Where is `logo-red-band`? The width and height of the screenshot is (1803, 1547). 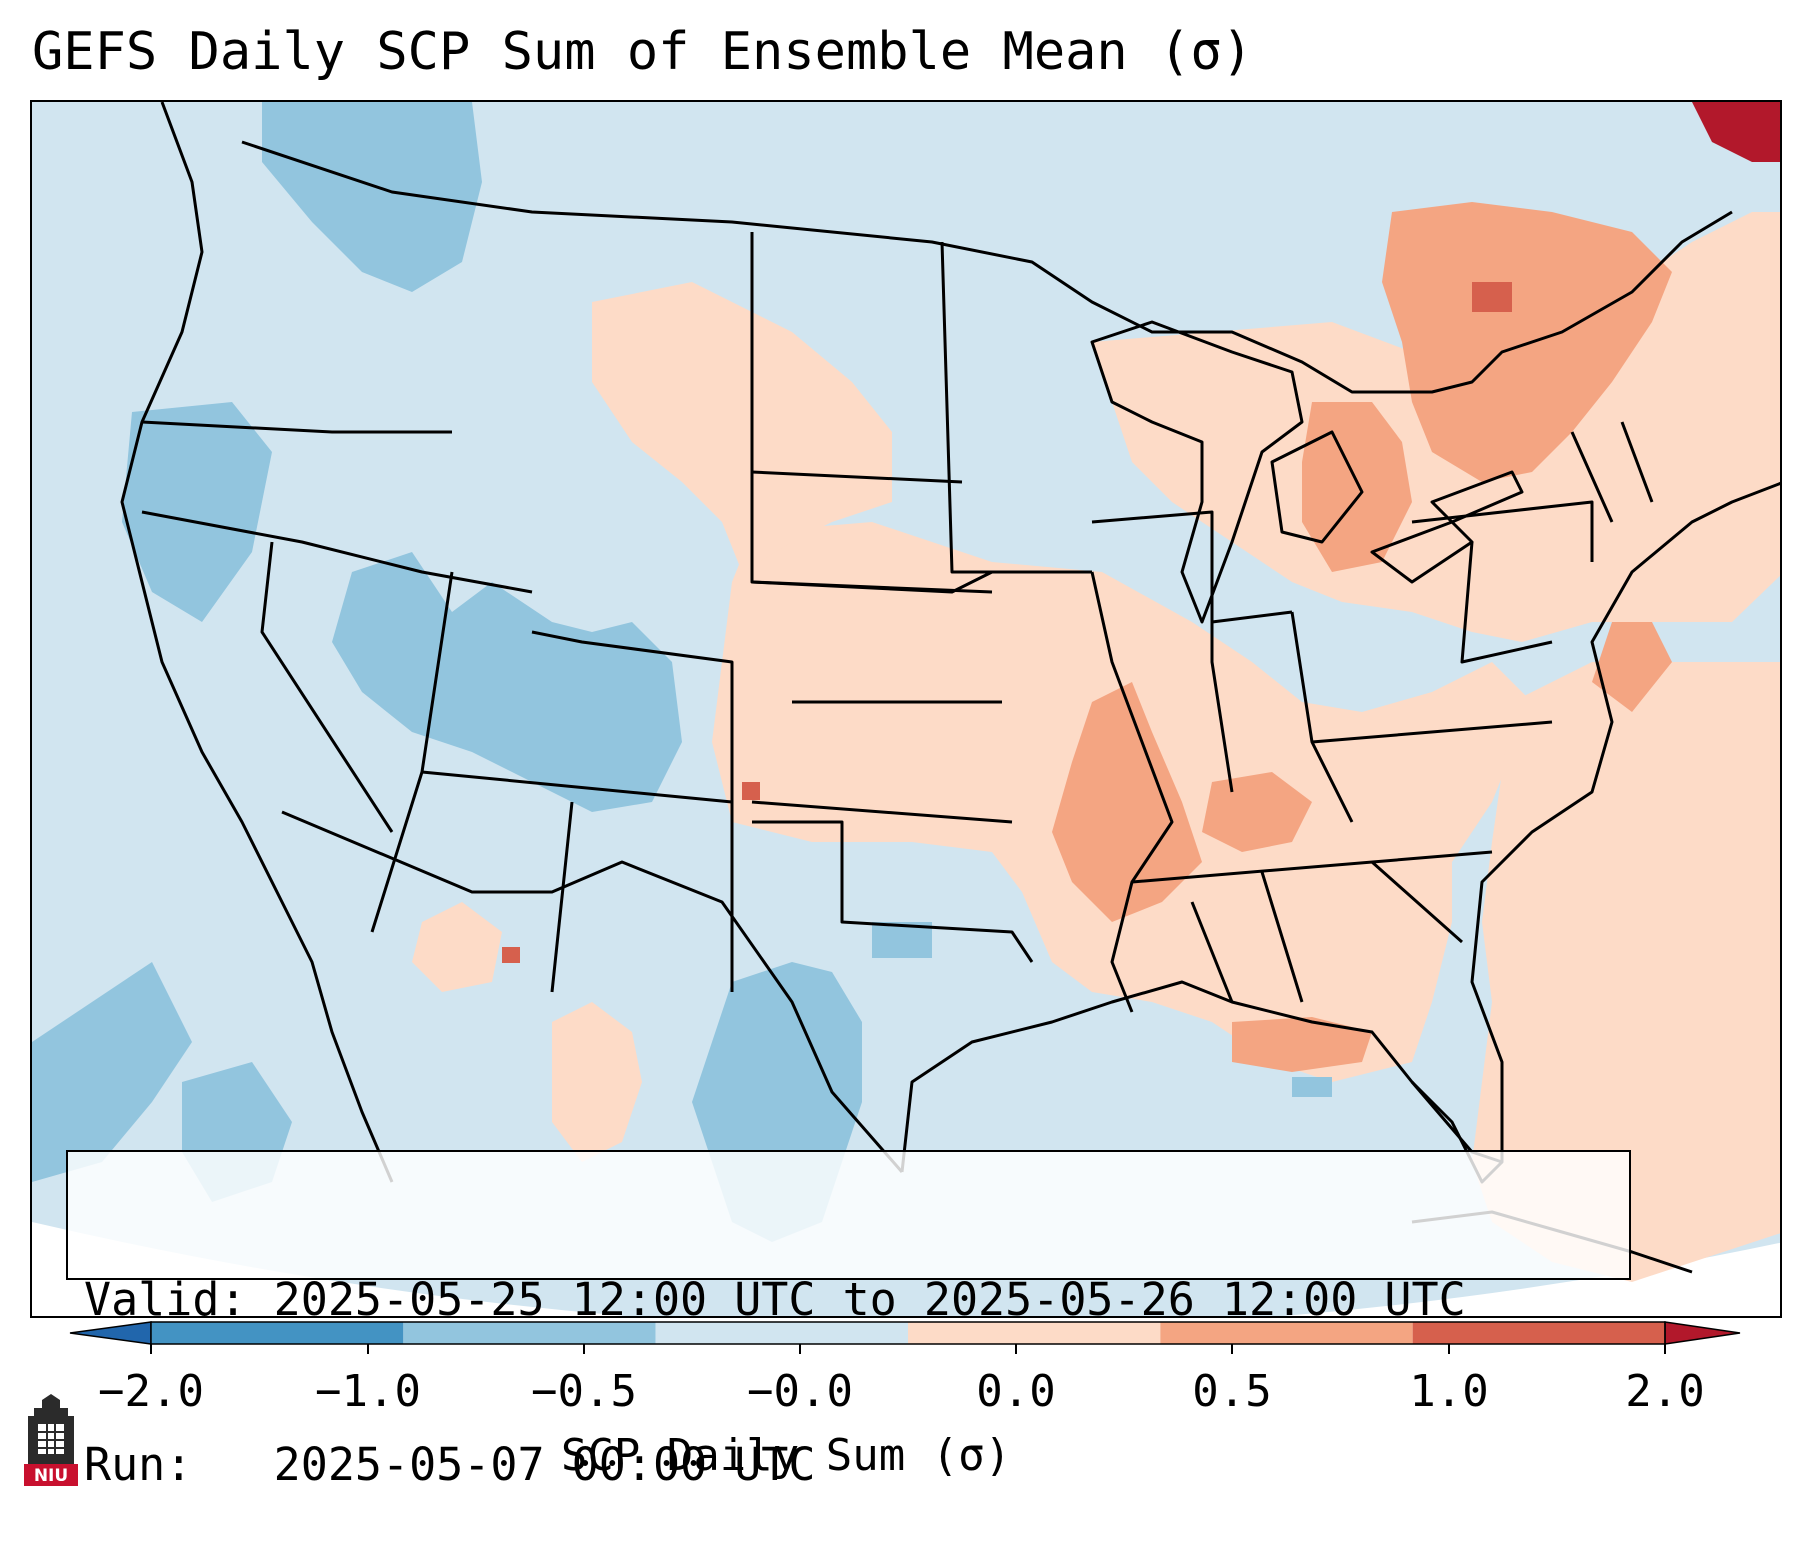 logo-red-band is located at coordinates (51, 1475).